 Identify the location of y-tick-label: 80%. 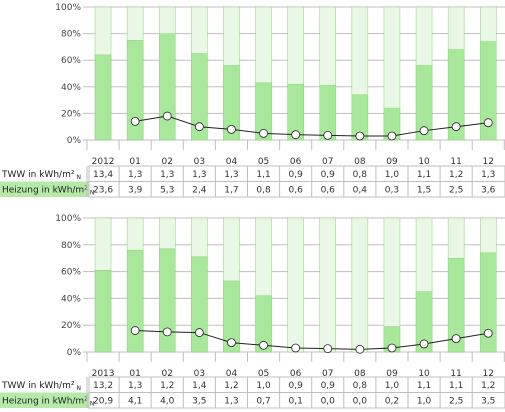
(71, 35).